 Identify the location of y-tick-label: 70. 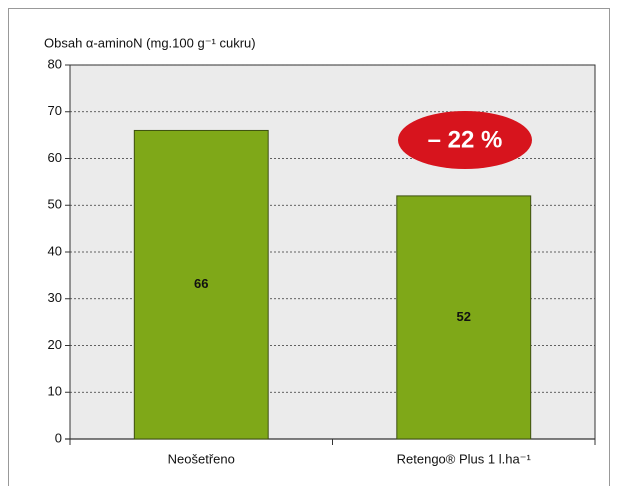
(55, 110).